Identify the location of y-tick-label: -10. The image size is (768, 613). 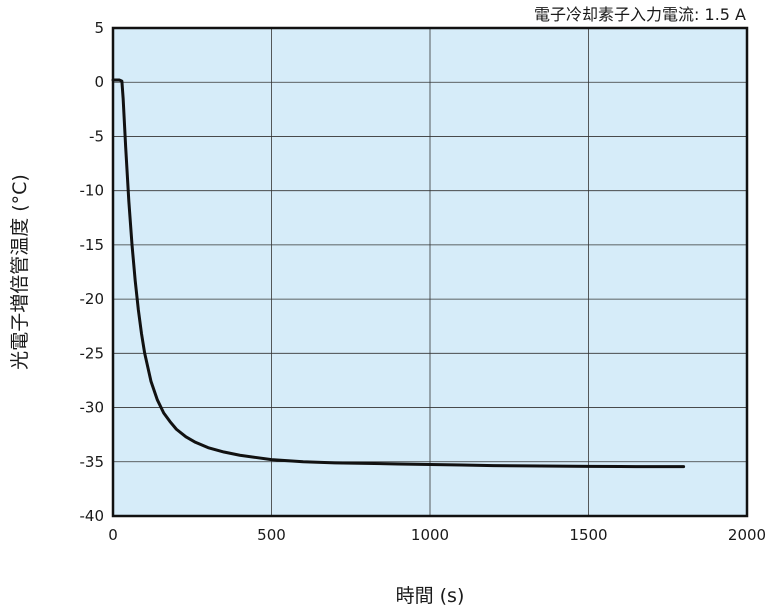
(92, 191).